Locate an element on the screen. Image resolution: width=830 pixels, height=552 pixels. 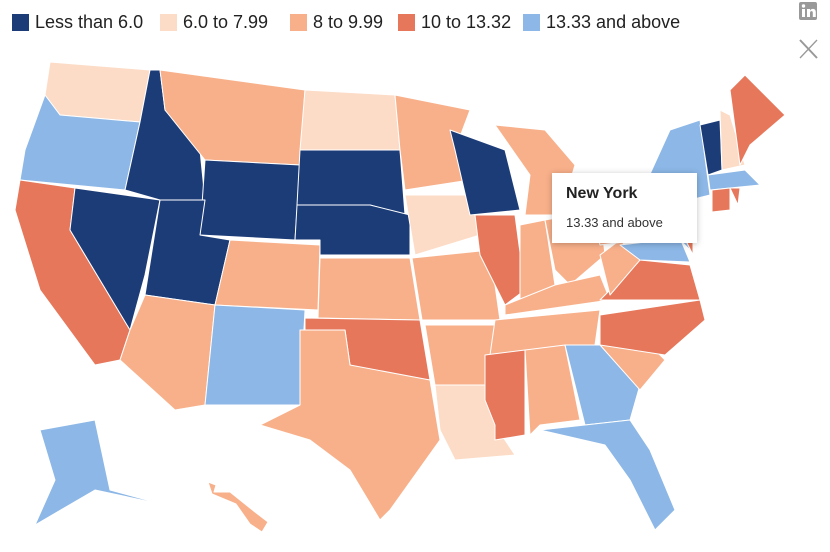
legend-label: 13.33 and above is located at coordinates (613, 22).